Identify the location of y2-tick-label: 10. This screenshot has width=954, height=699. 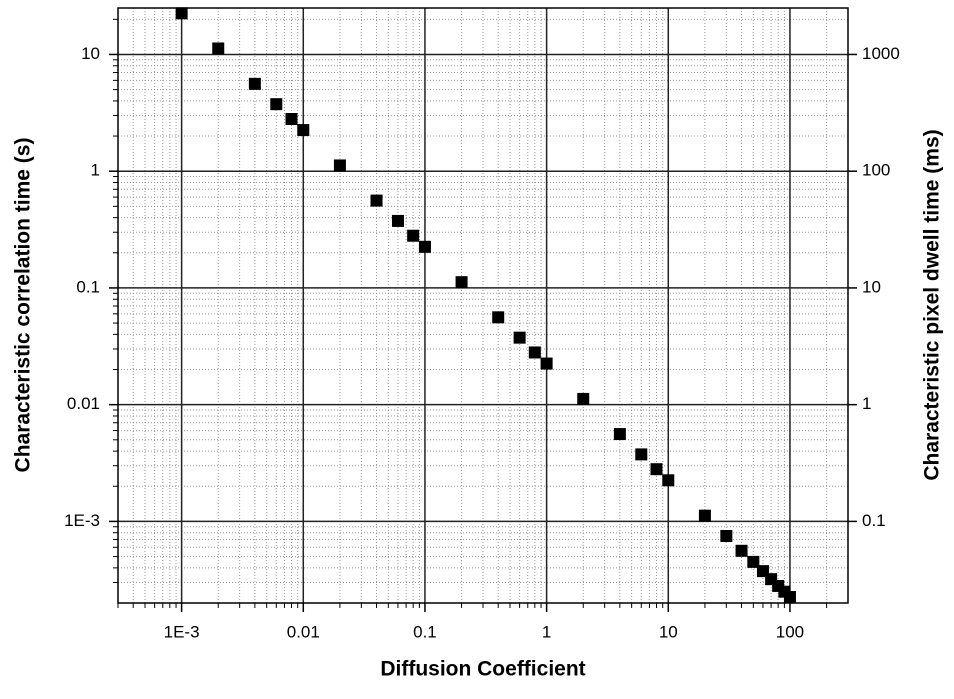
(871, 286).